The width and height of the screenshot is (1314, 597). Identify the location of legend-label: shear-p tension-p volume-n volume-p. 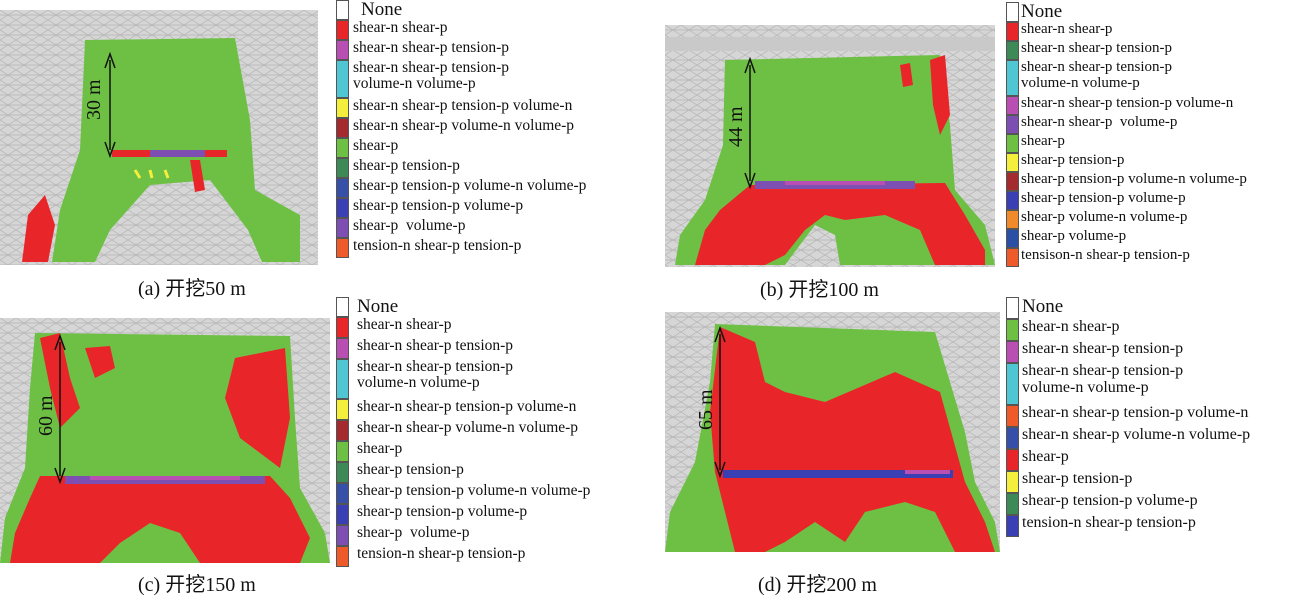
(1134, 179).